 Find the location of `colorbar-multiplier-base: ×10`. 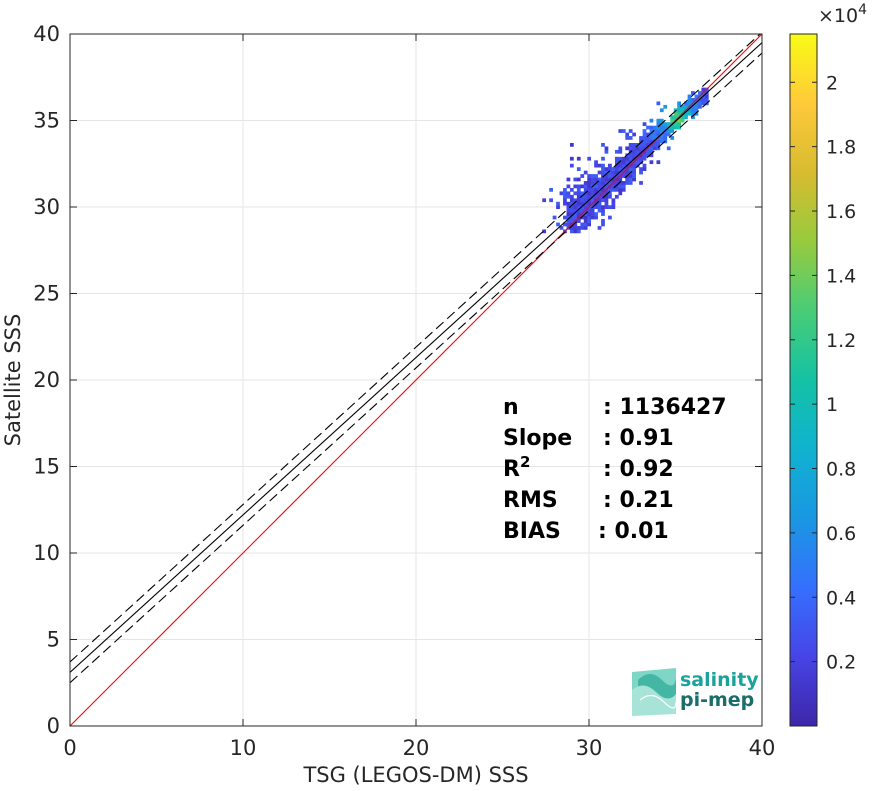

colorbar-multiplier-base: ×10 is located at coordinates (838, 16).